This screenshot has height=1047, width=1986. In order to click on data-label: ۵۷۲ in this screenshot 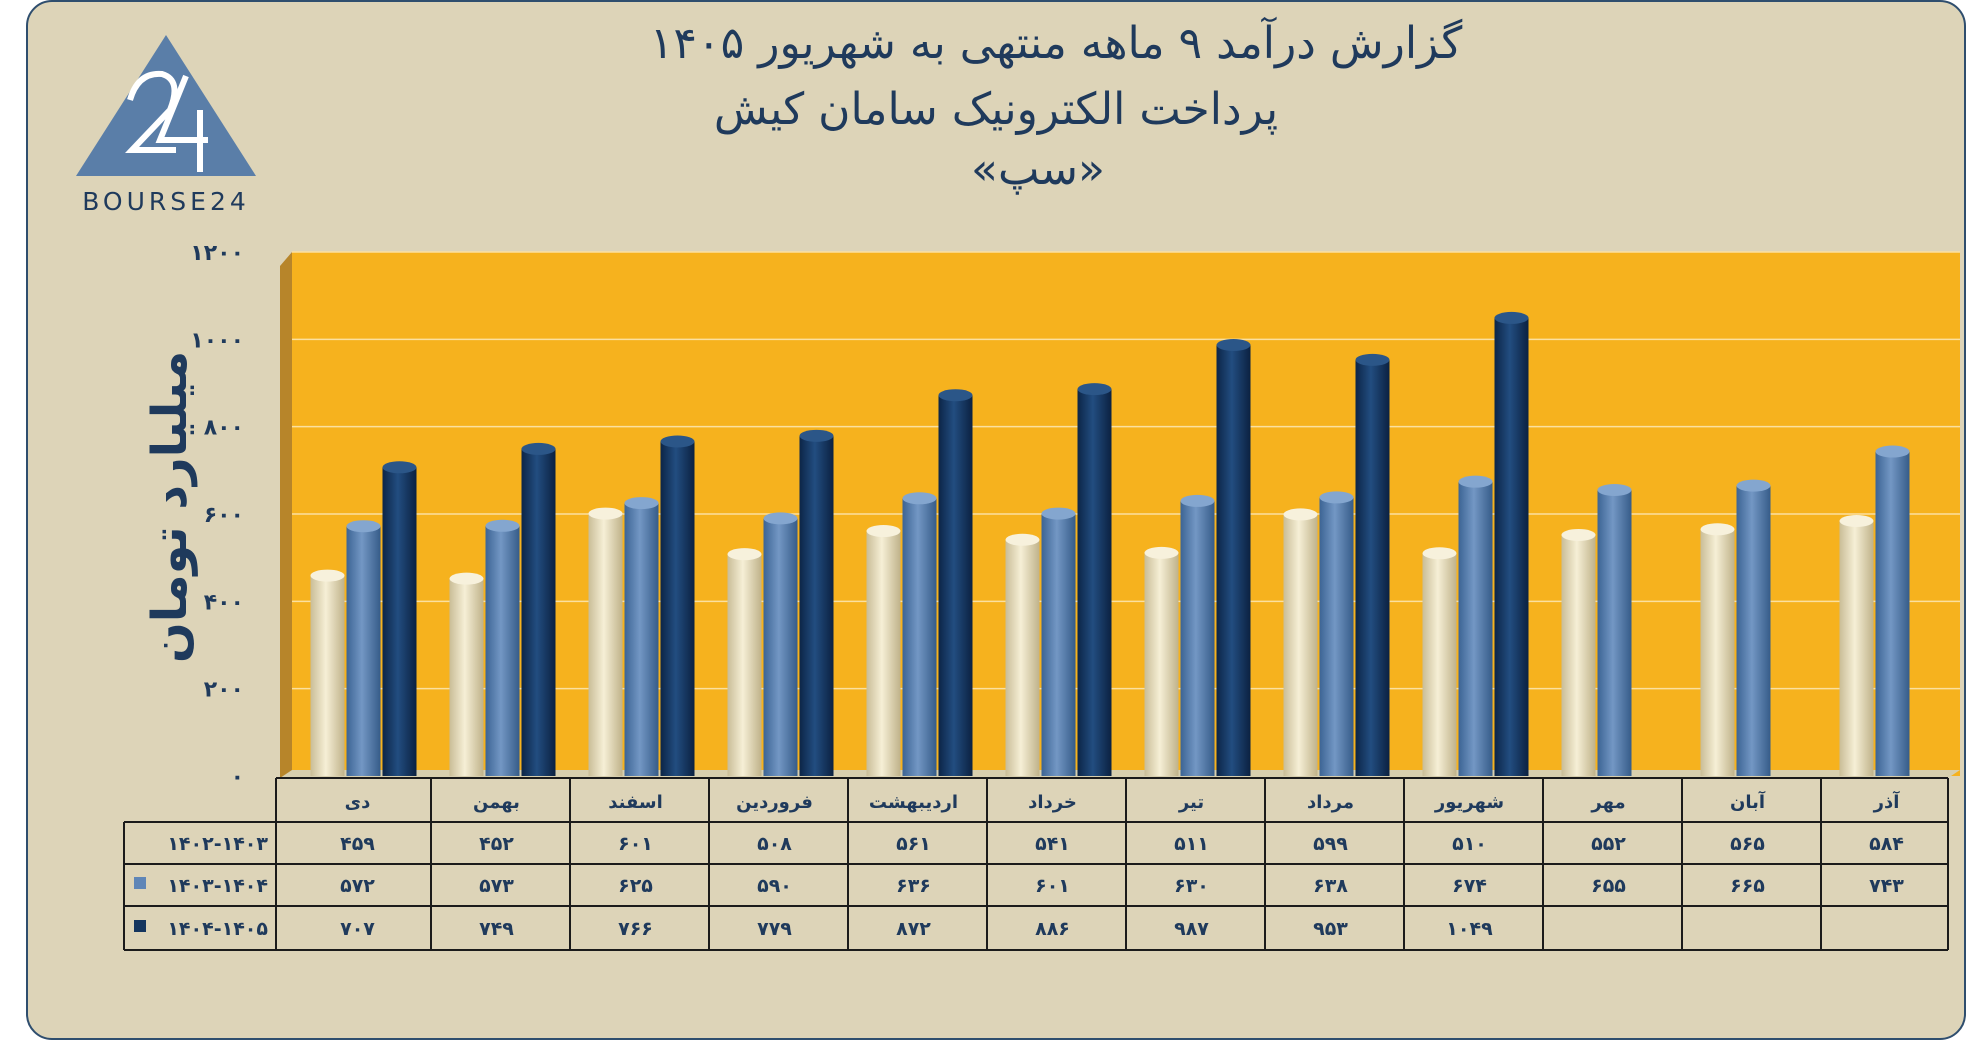, I will do `click(357, 886)`.